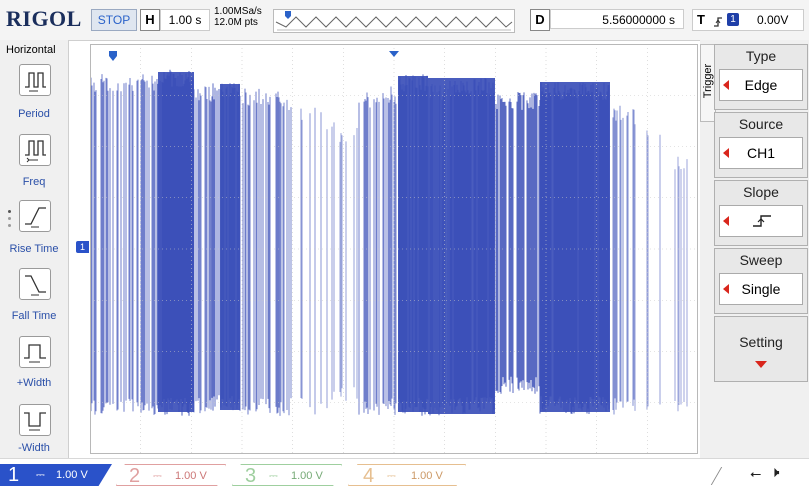 The height and width of the screenshot is (491, 809). Describe the element at coordinates (150, 20) in the screenshot. I see `horizontal-badge: H` at that location.